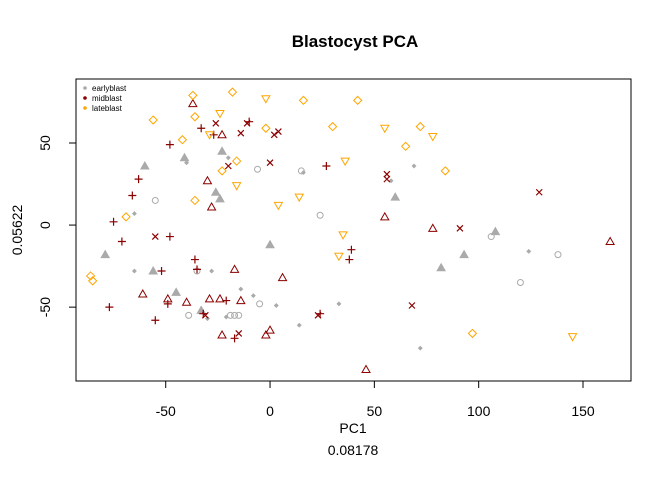  What do you see at coordinates (107, 98) in the screenshot?
I see `legend-label-midblast: midblast` at bounding box center [107, 98].